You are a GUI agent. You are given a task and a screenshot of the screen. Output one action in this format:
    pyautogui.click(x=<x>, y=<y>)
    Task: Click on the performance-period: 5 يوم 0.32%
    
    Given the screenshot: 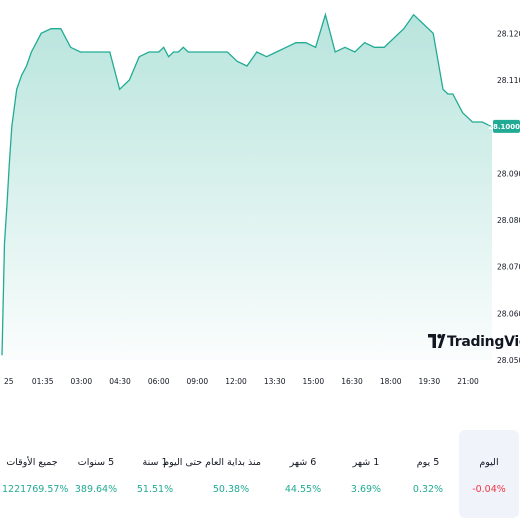 What is the action you would take?
    pyautogui.click(x=428, y=474)
    